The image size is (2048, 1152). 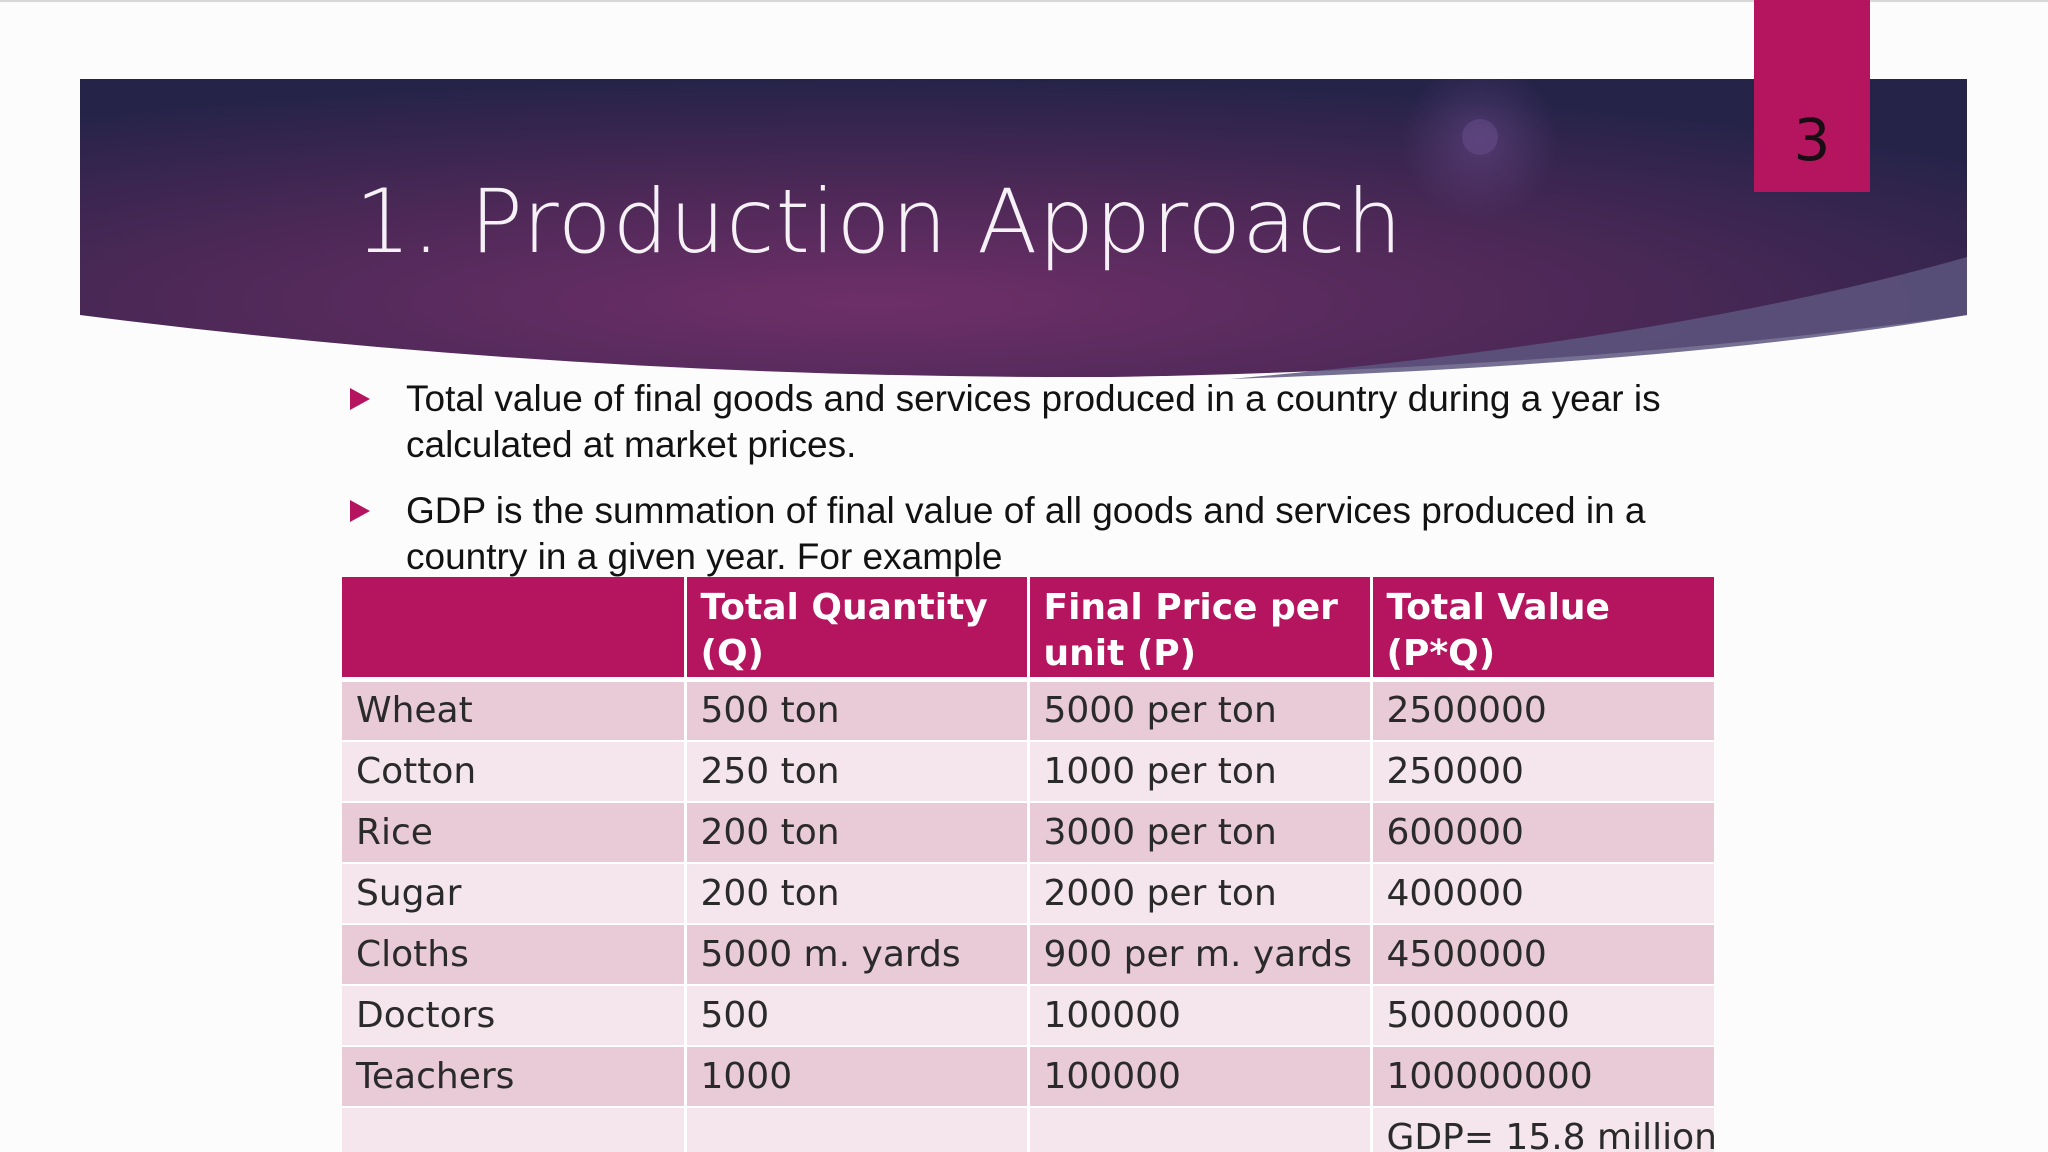 What do you see at coordinates (1542, 1015) in the screenshot?
I see `total-cell: 50000000` at bounding box center [1542, 1015].